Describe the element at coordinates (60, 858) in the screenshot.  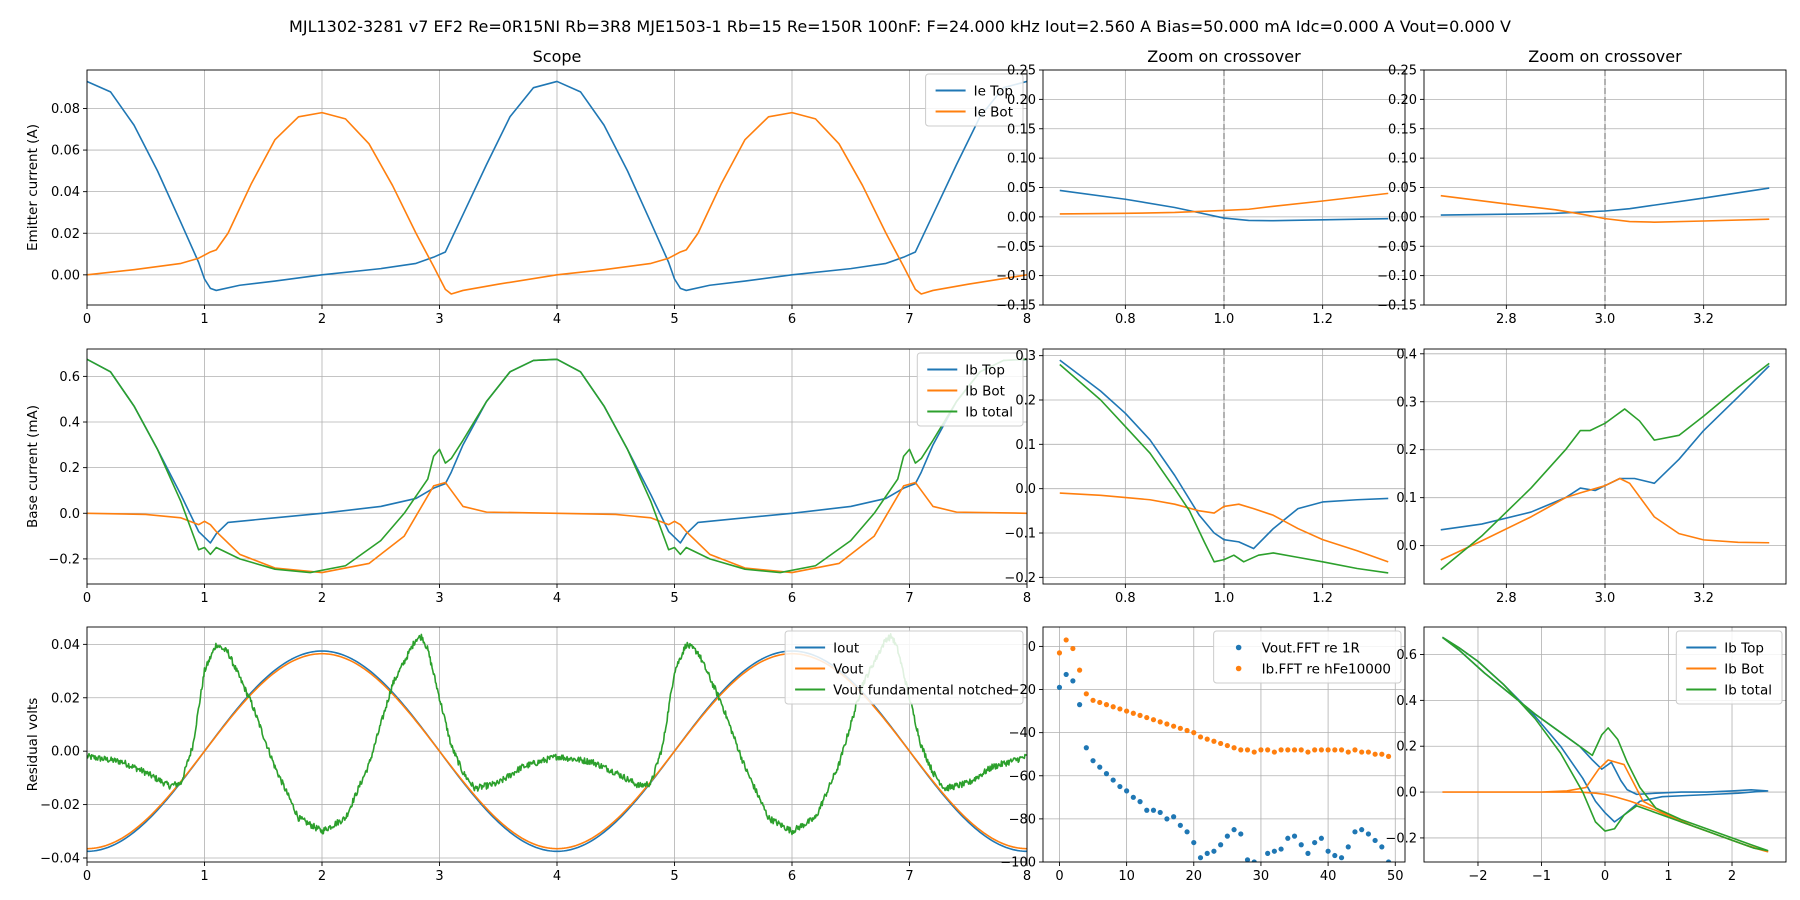
I see `y-tick-label: −0.04` at that location.